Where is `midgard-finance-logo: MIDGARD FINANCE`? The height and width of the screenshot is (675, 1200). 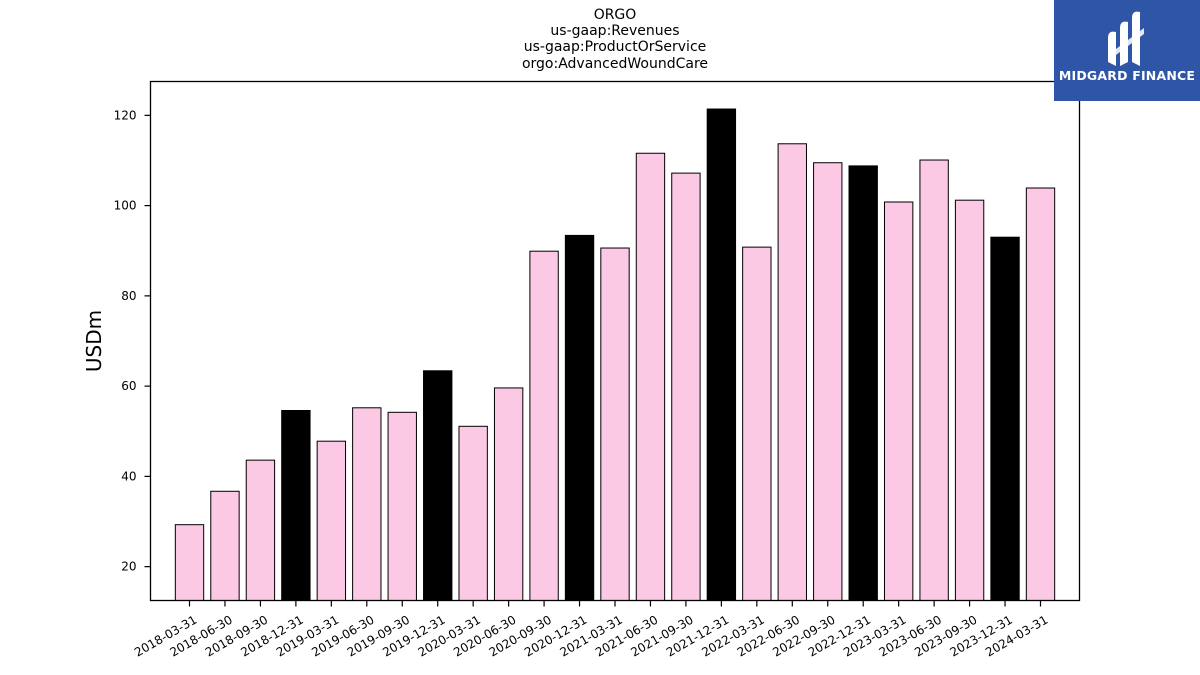
midgard-finance-logo: MIDGARD FINANCE is located at coordinates (1127, 50).